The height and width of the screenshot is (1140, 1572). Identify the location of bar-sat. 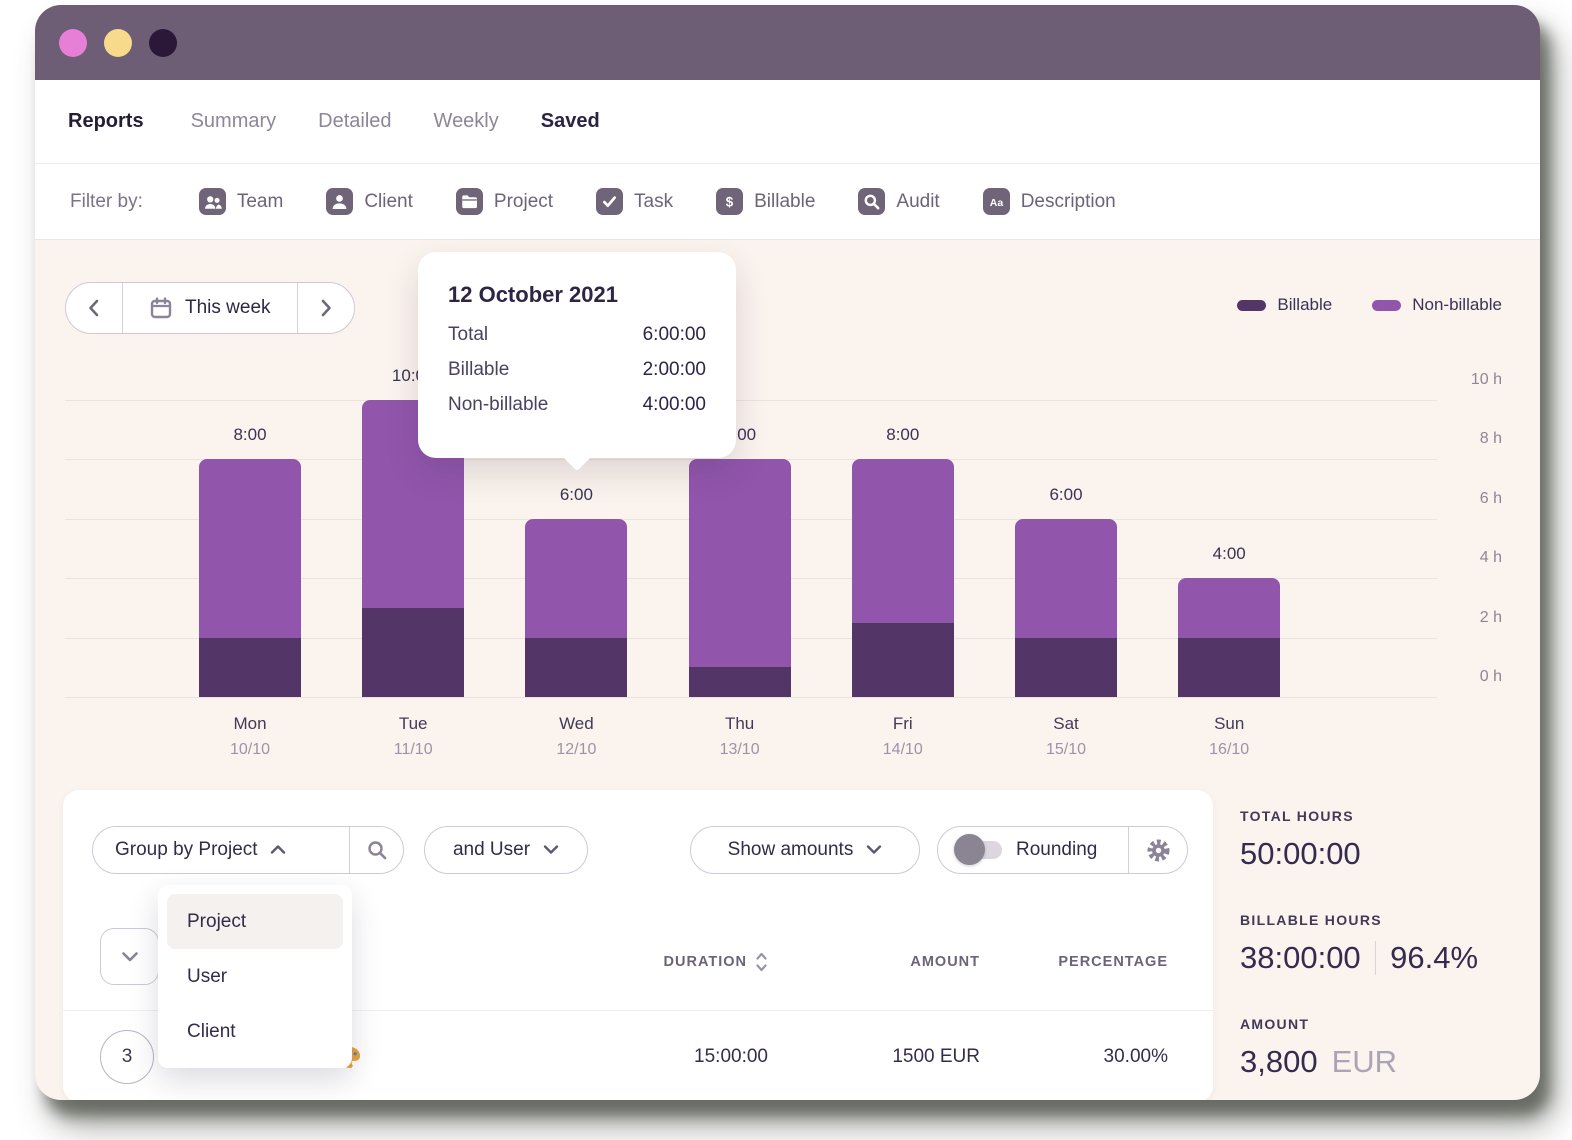
(1066, 607).